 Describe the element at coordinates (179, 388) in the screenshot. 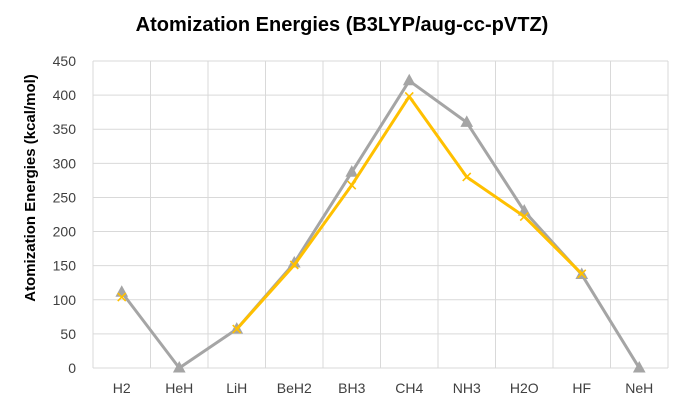

I see `x-tick-label: HeH` at that location.